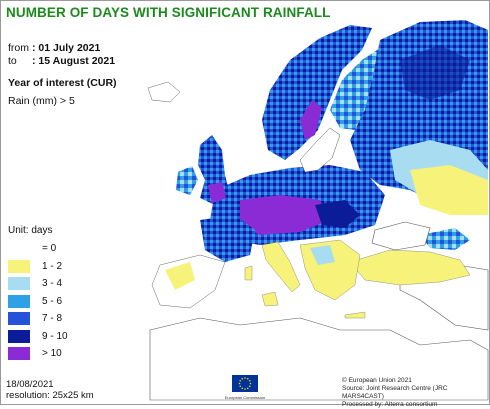 This screenshot has height=409, width=490. I want to click on region-iberia-france, so click(203, 262).